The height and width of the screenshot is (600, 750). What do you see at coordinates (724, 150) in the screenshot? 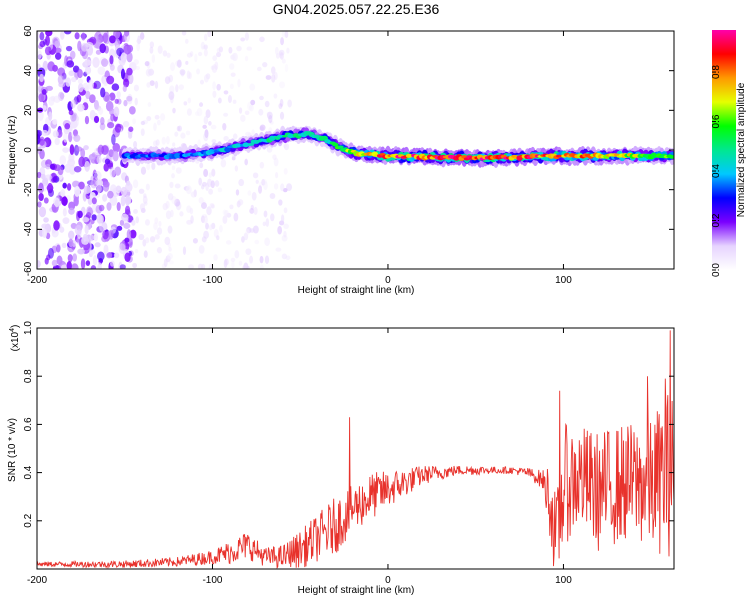
I see `colorbar-gradient` at bounding box center [724, 150].